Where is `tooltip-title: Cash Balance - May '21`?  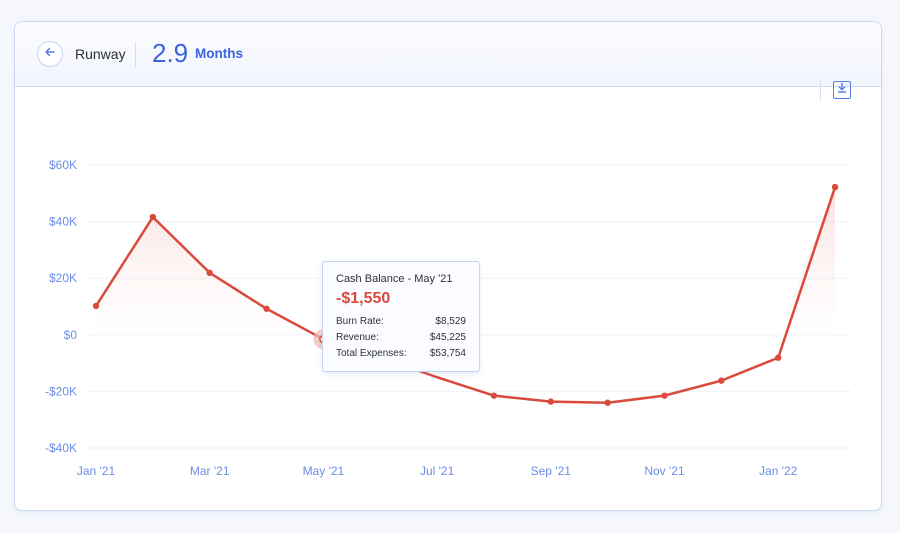
tooltip-title: Cash Balance - May '21 is located at coordinates (394, 279).